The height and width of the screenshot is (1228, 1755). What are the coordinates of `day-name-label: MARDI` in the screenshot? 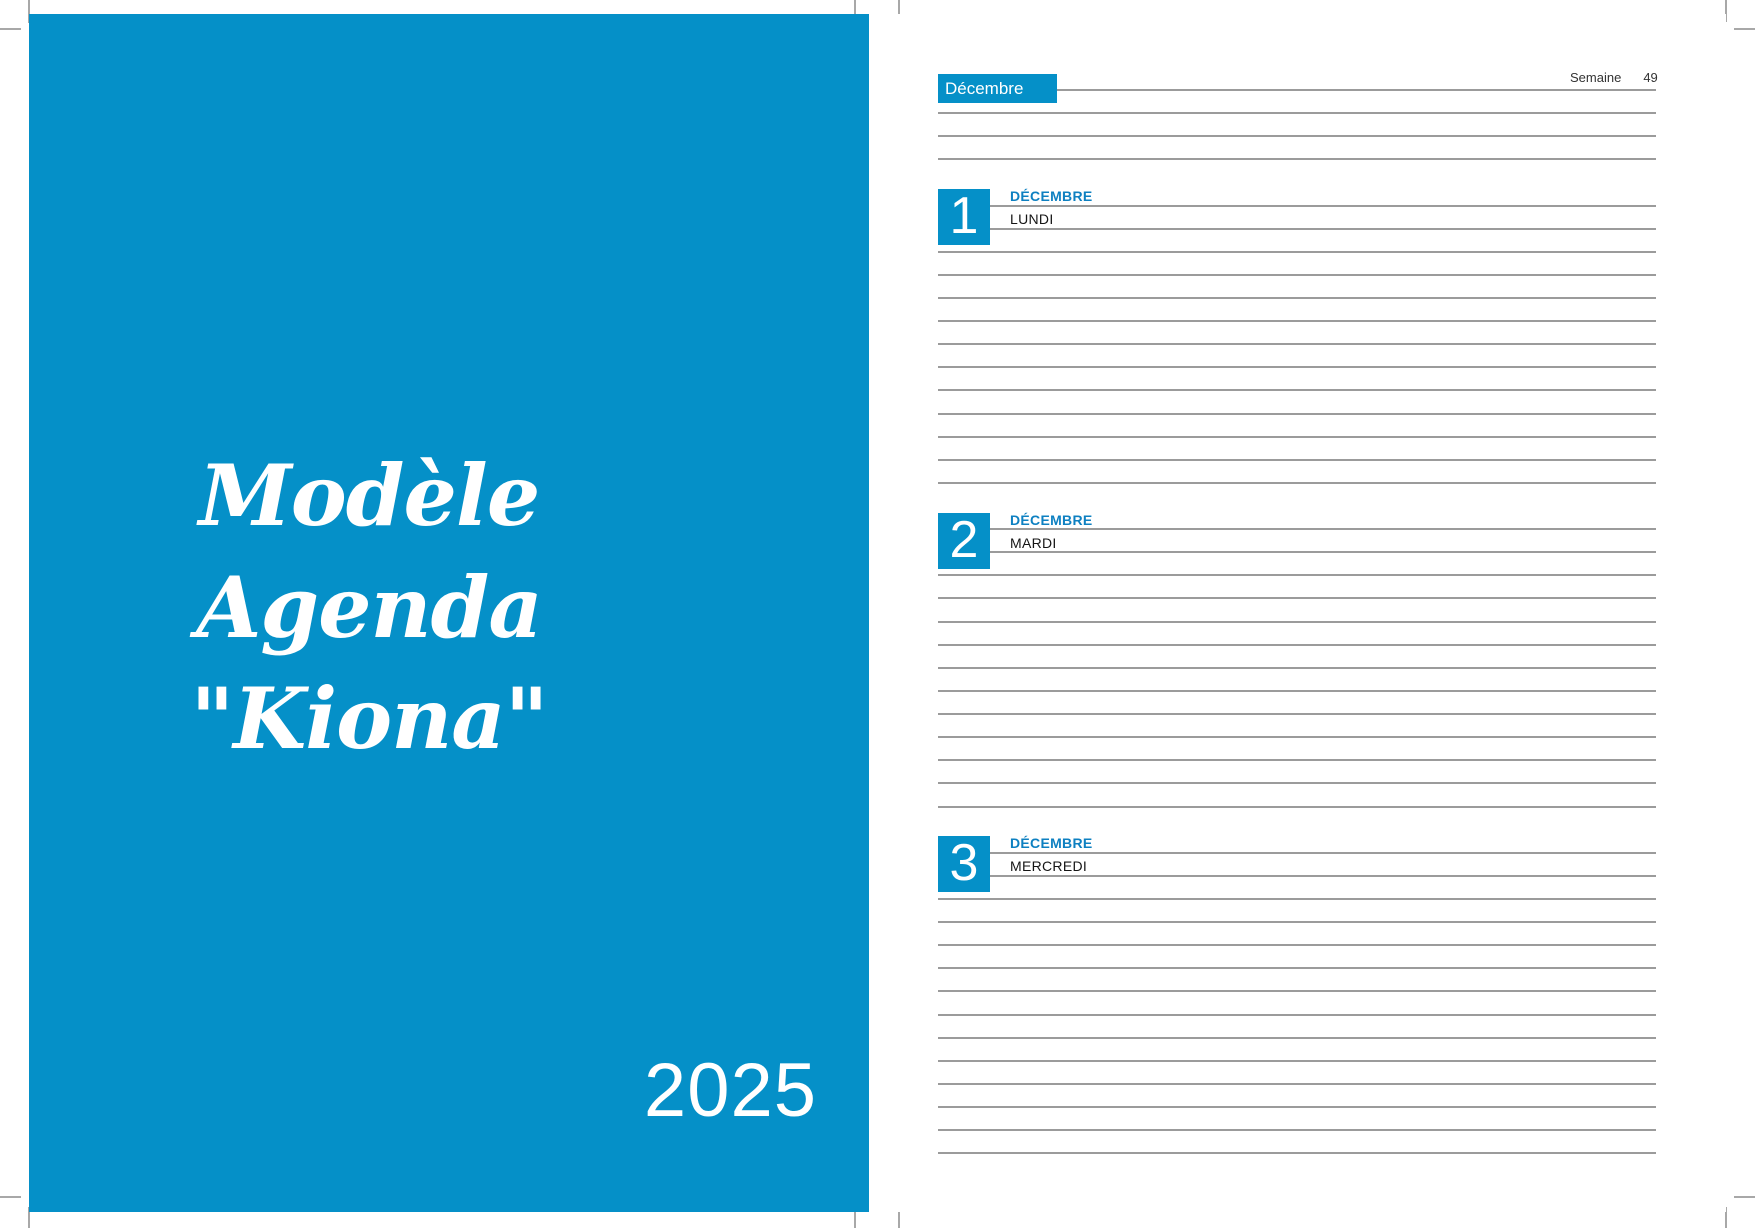 It's located at (1033, 542).